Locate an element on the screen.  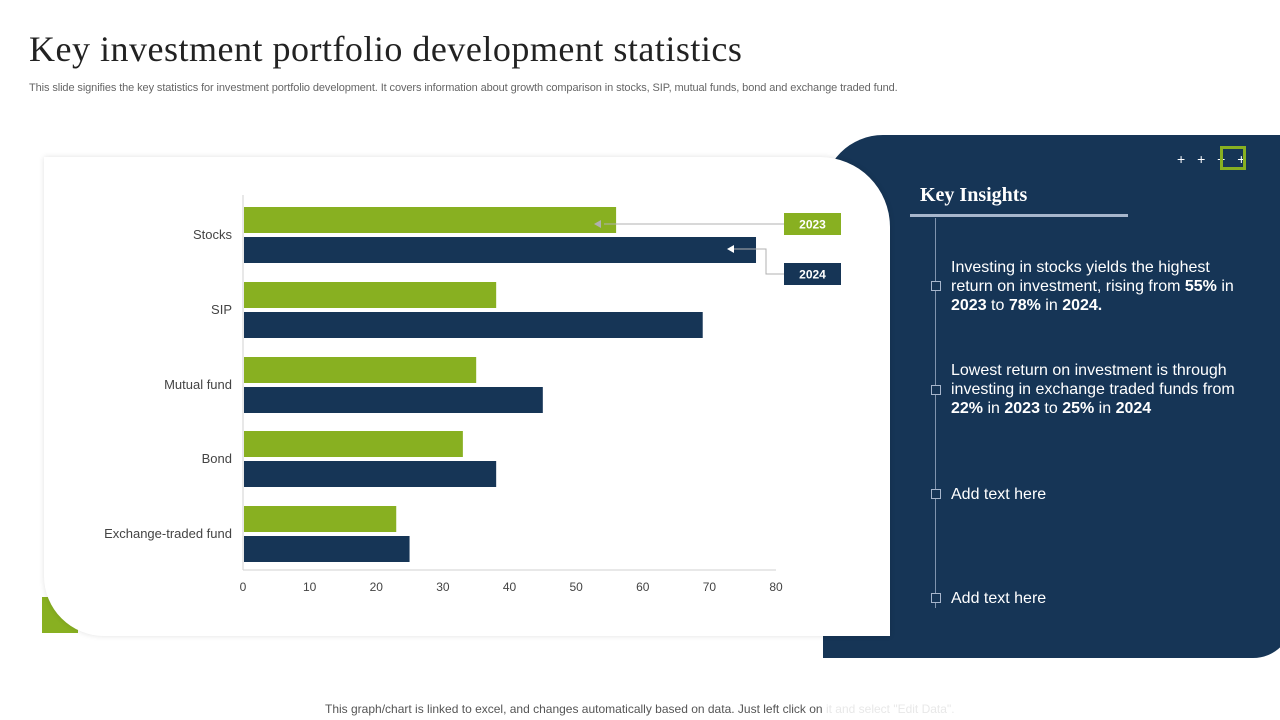
x-tick-label: 30 is located at coordinates (443, 587).